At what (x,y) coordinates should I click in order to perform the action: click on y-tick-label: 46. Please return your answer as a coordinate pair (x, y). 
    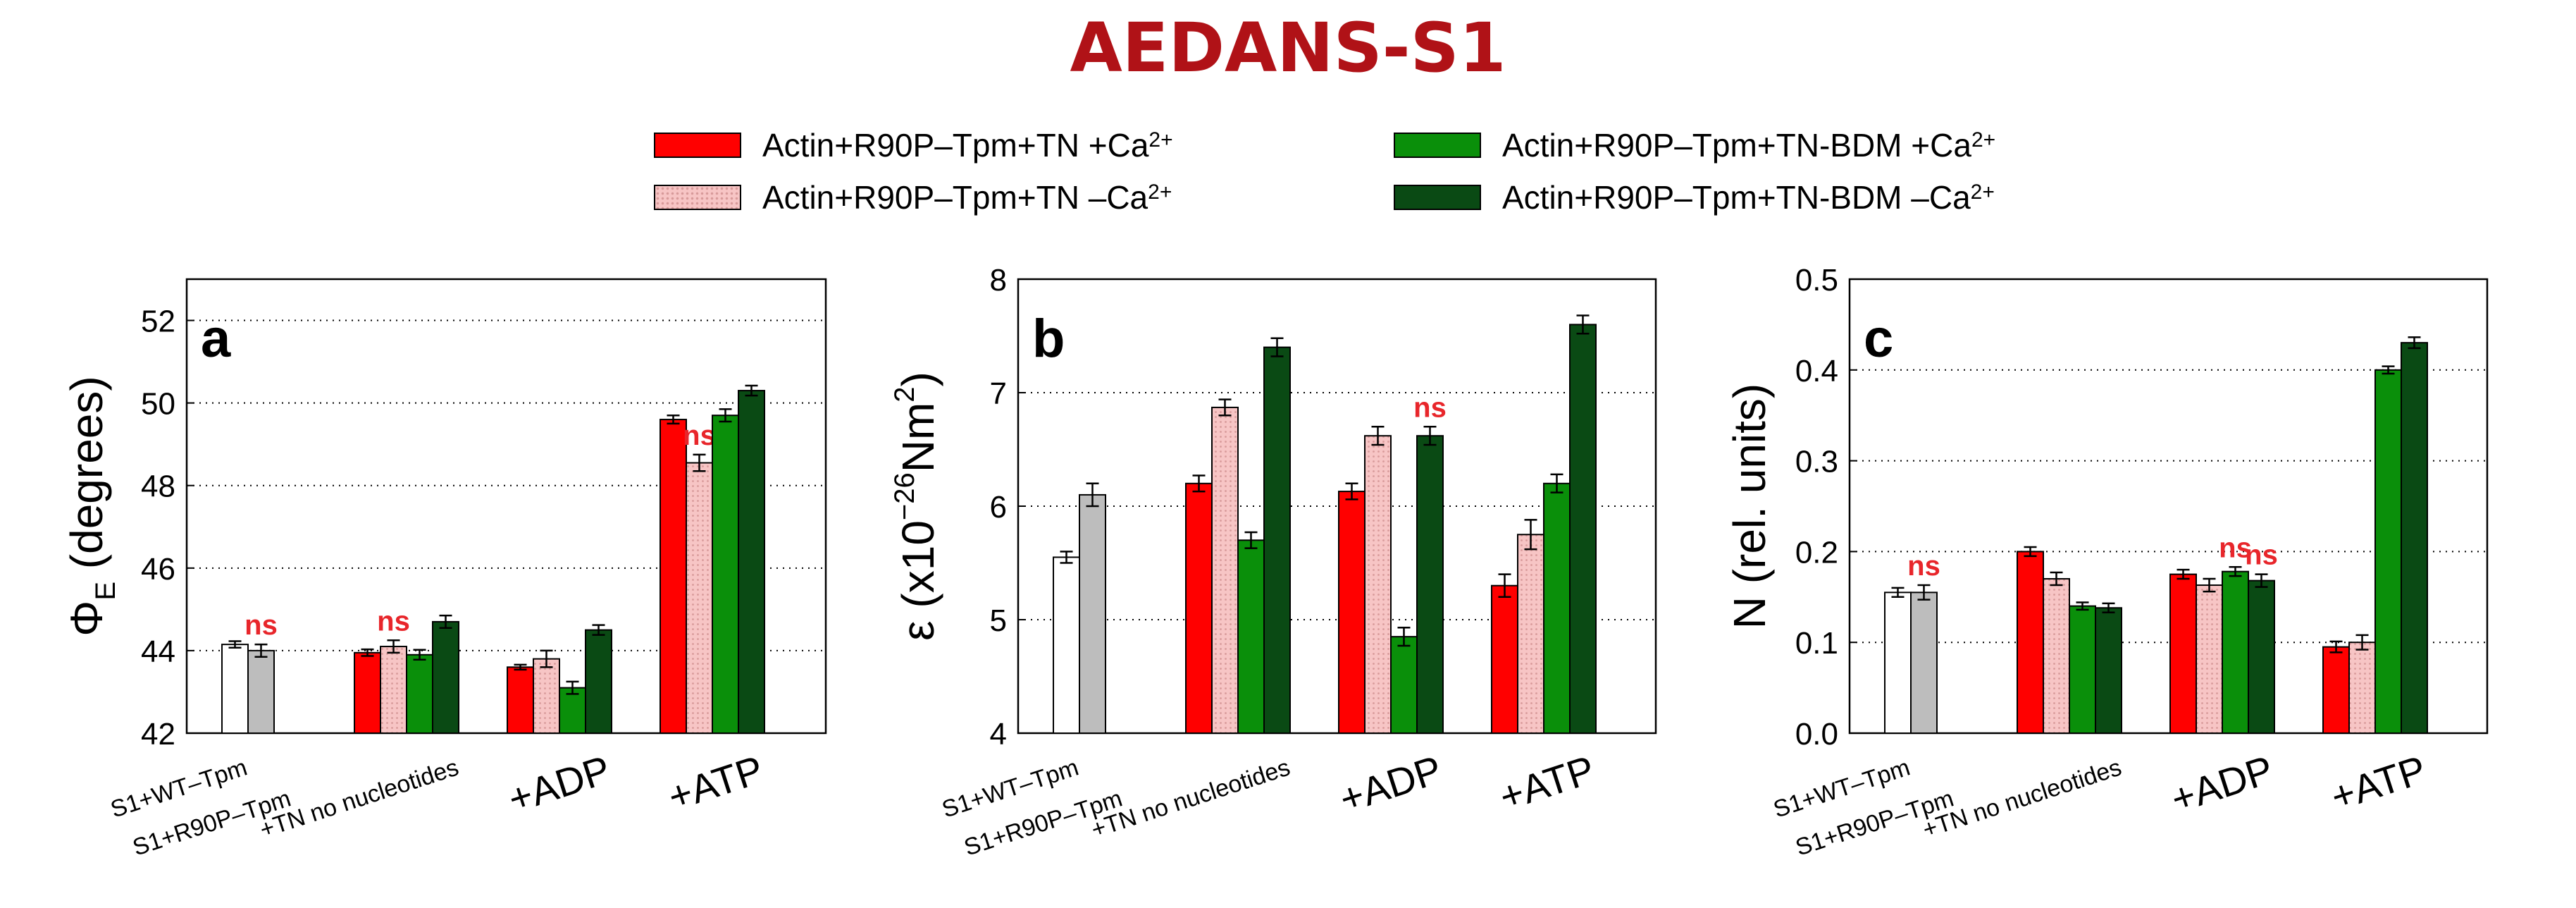
    Looking at the image, I should click on (158, 569).